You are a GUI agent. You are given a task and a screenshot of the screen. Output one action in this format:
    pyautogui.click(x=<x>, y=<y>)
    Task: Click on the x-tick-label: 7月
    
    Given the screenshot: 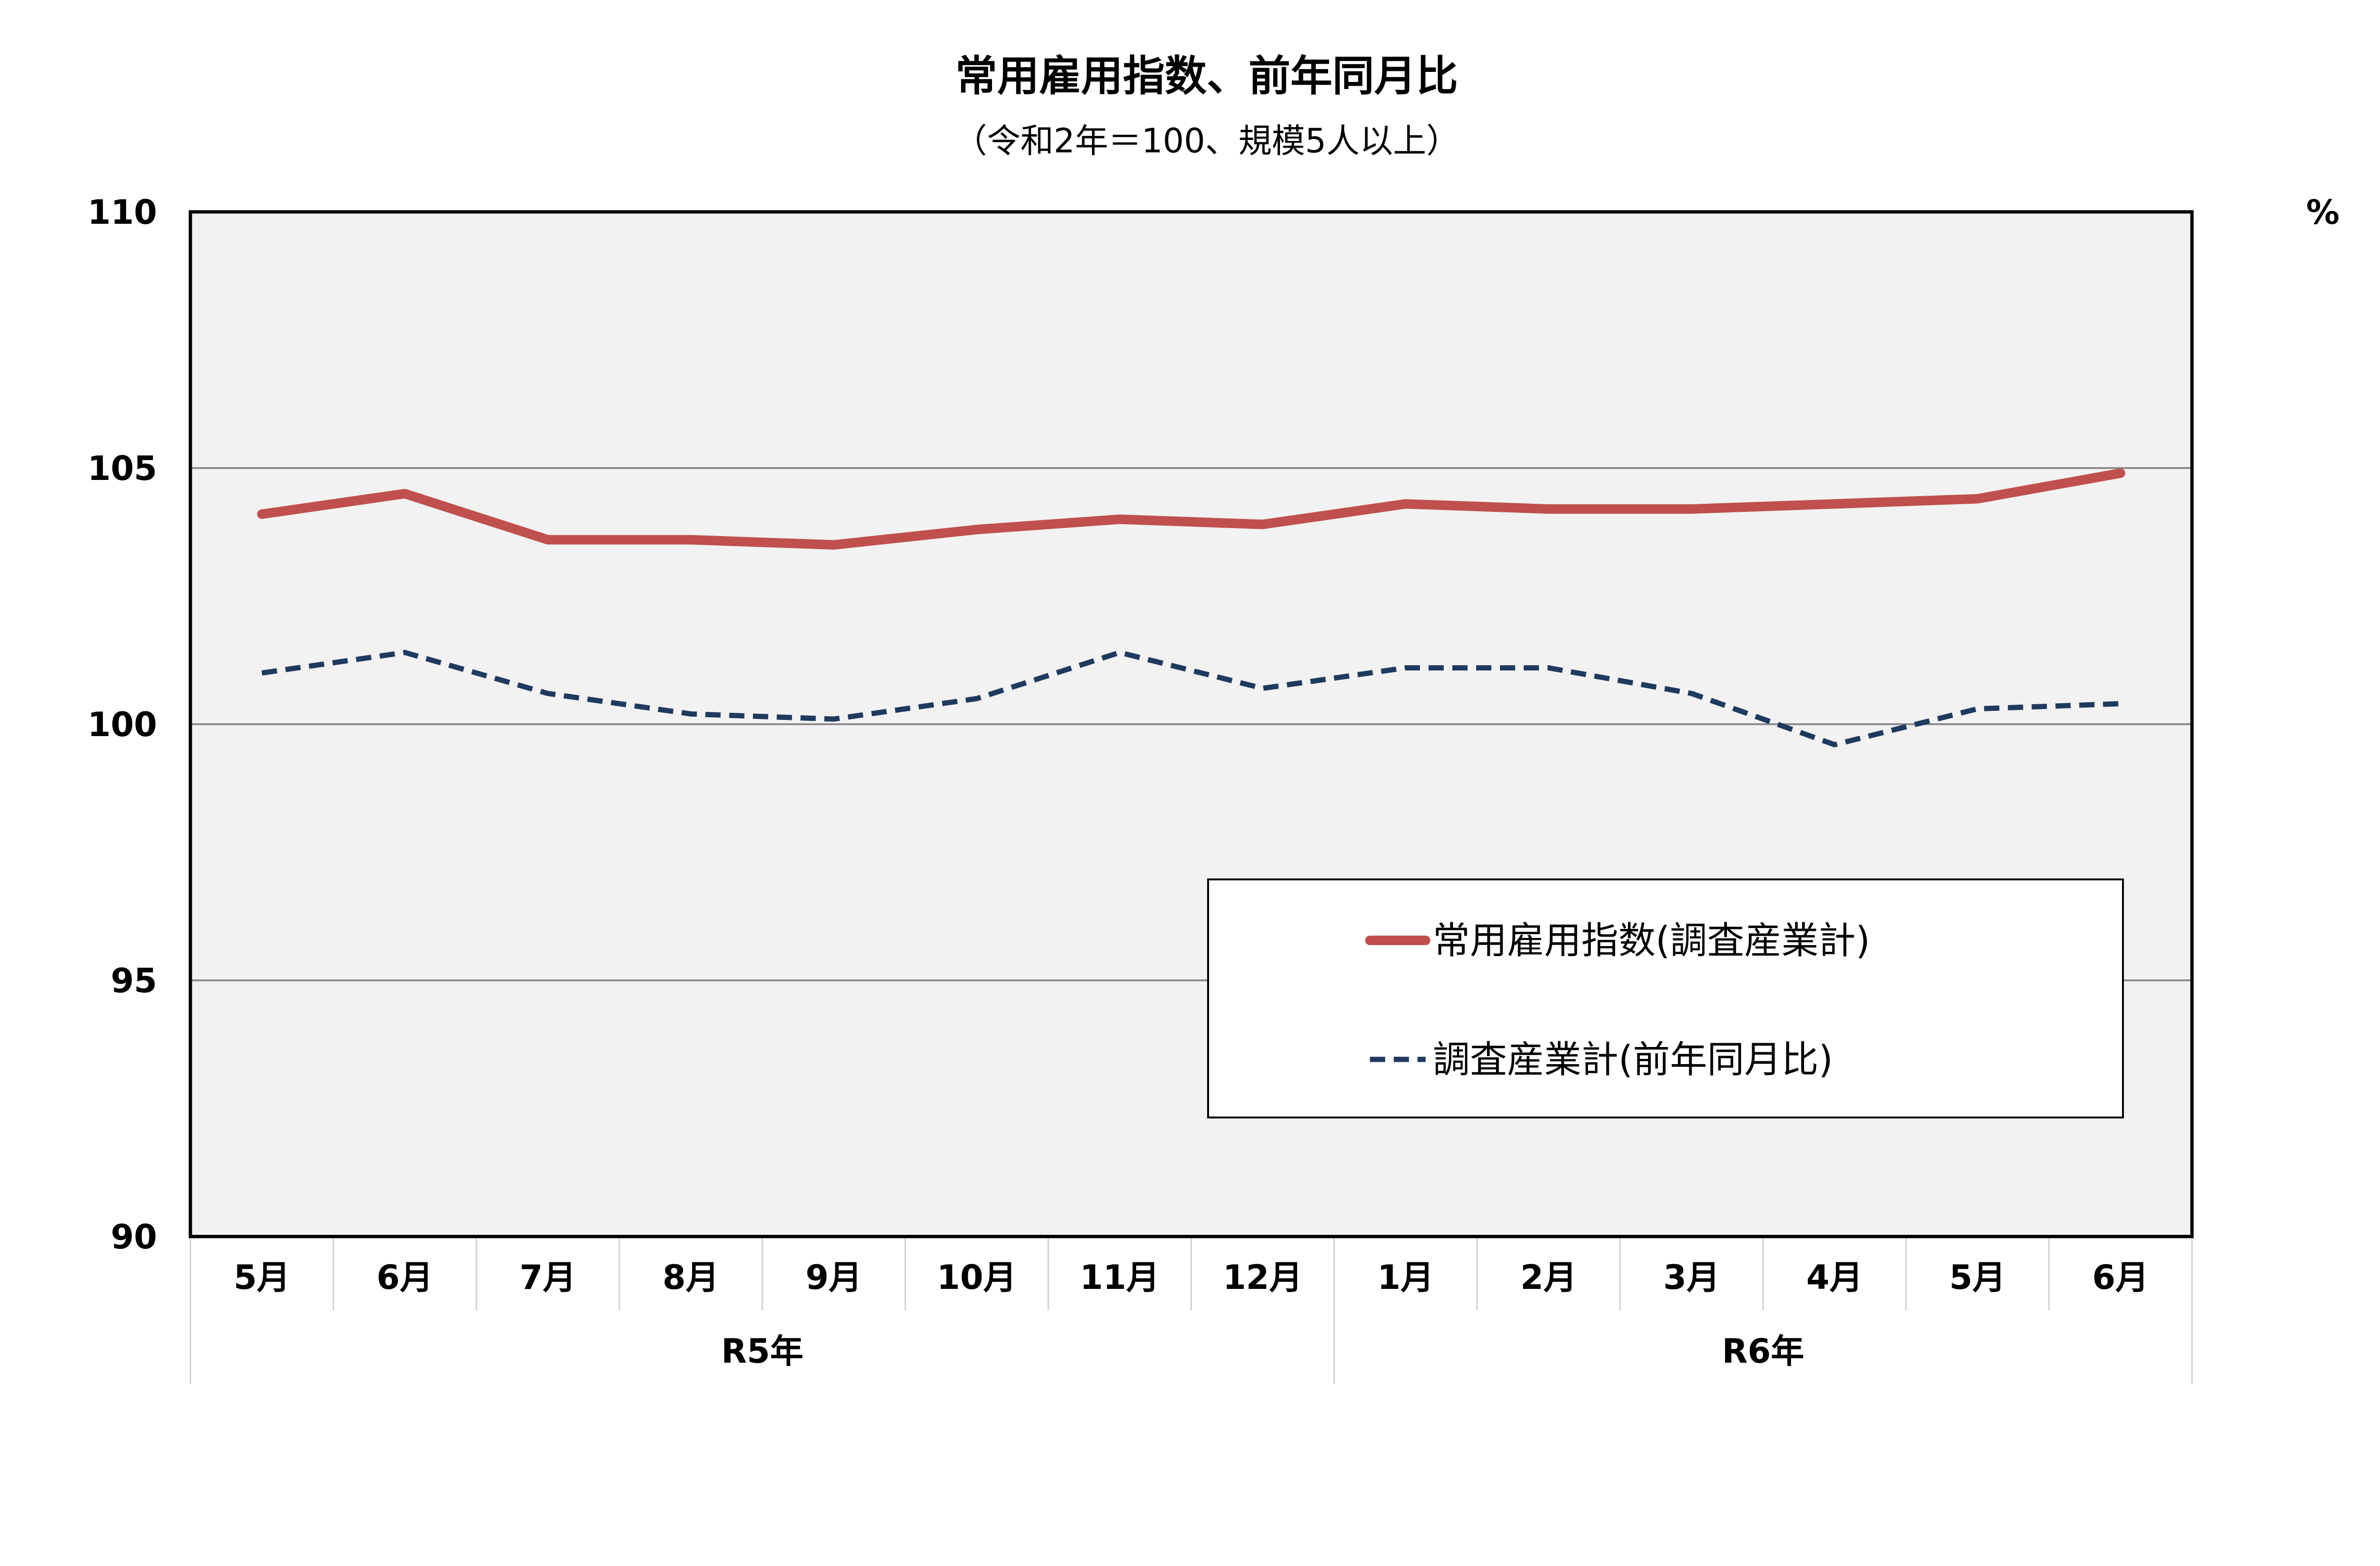 What is the action you would take?
    pyautogui.click(x=548, y=1277)
    